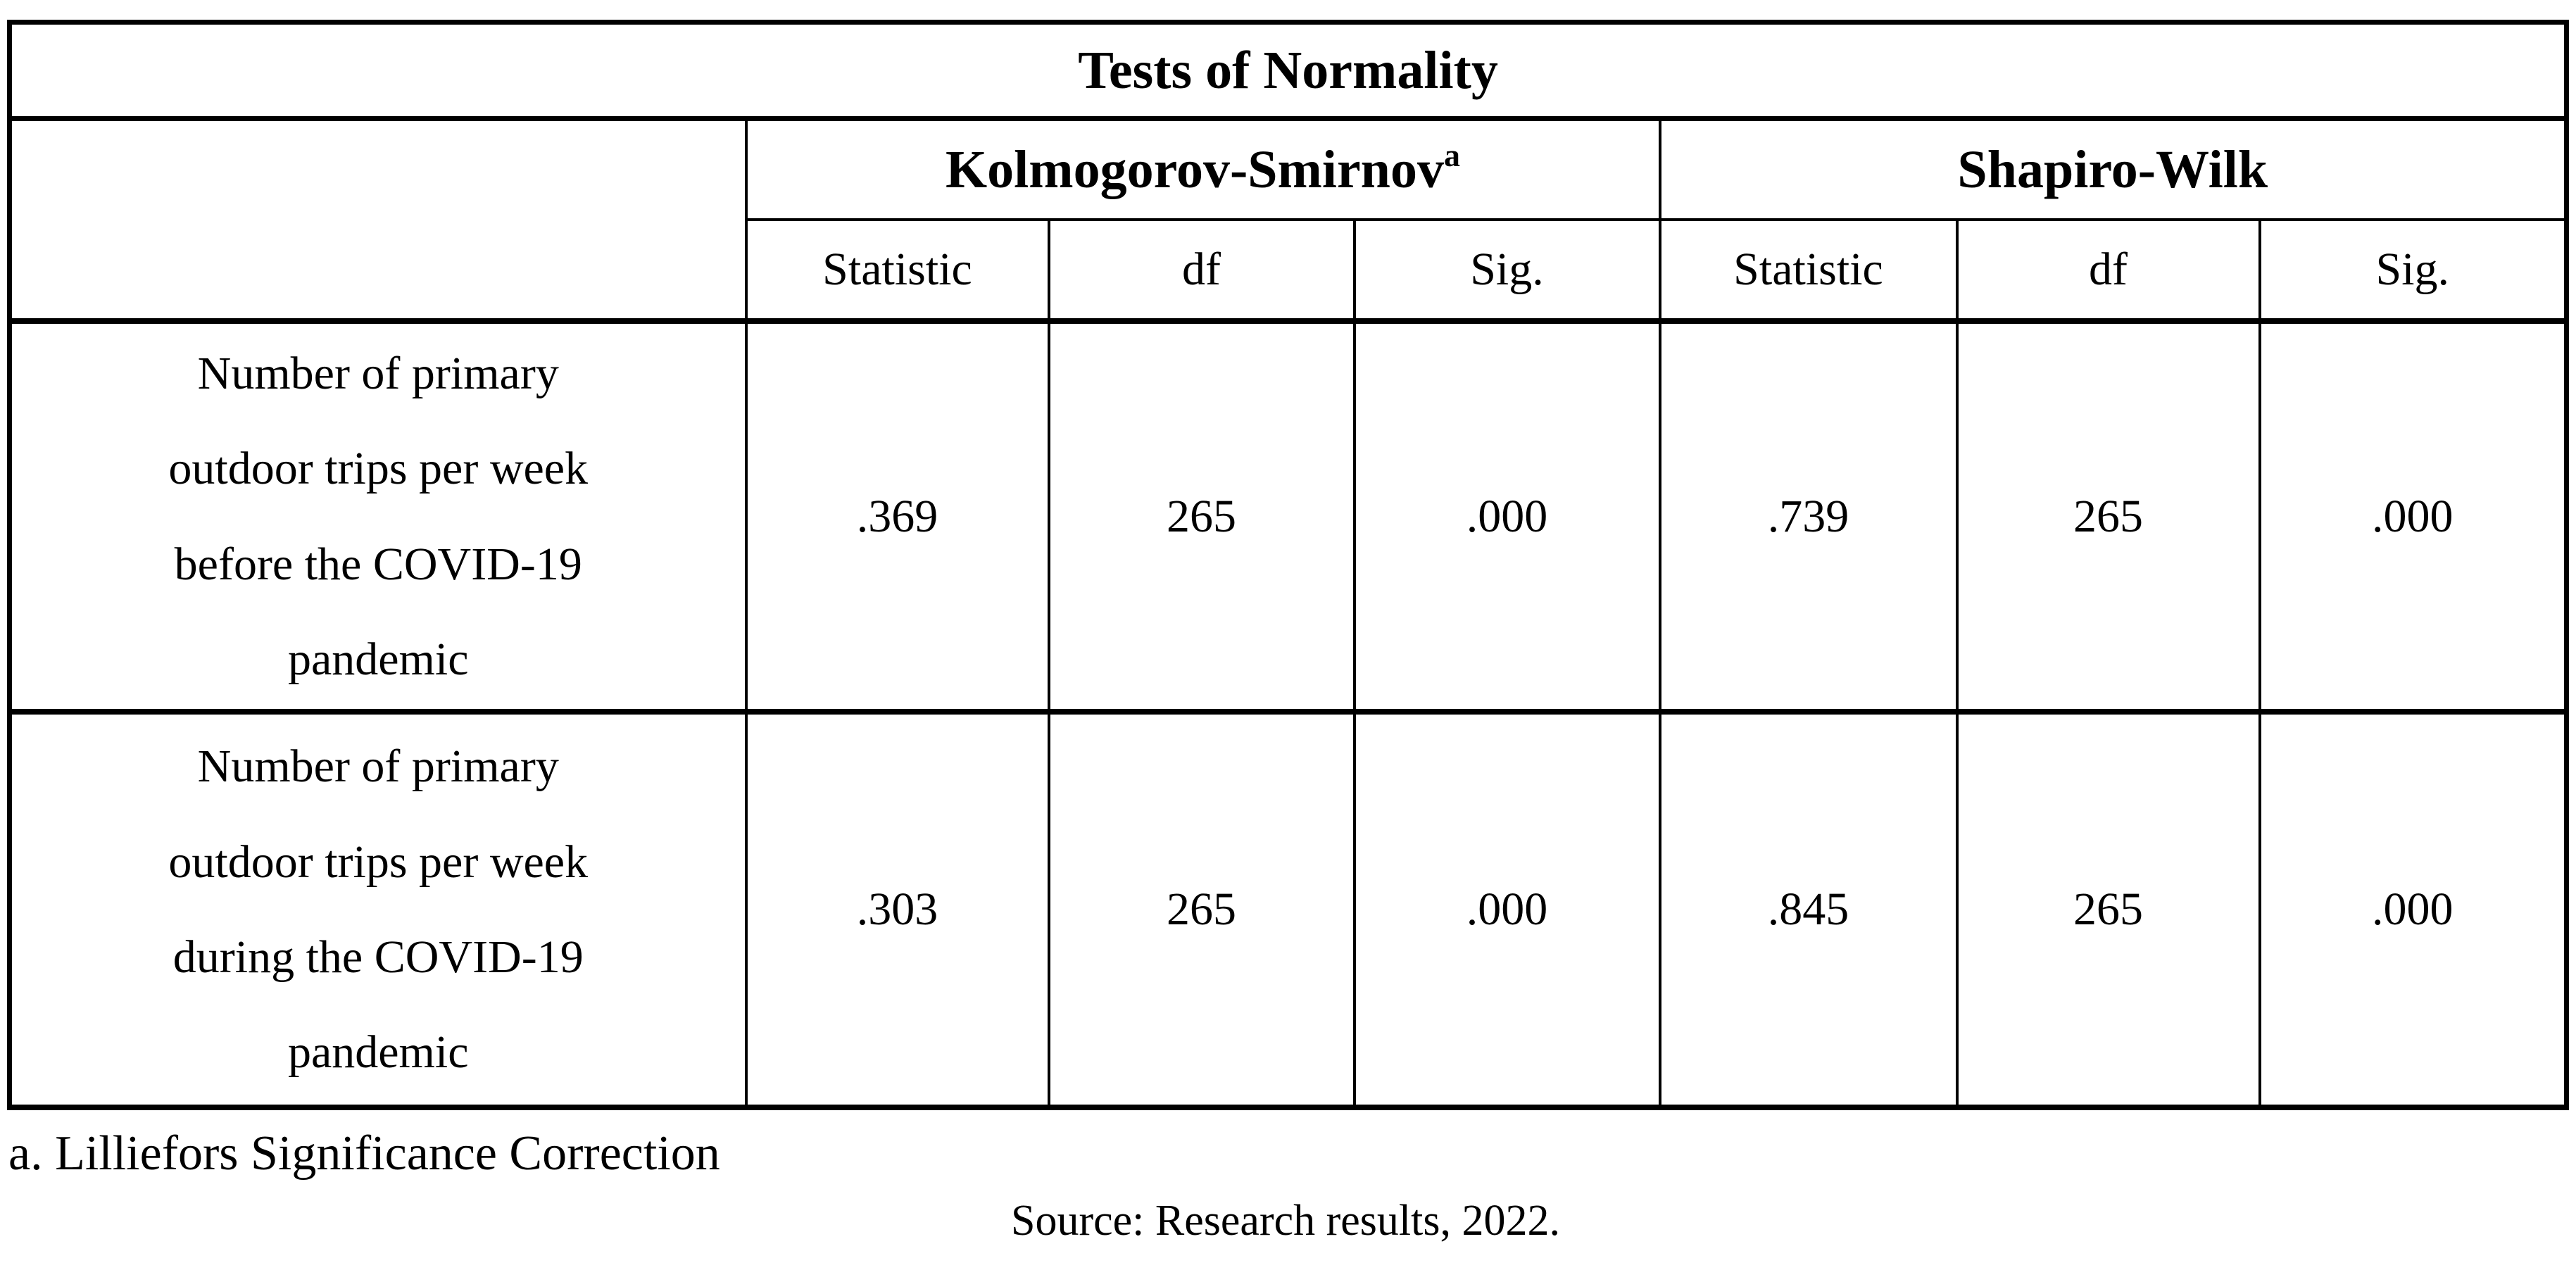 The image size is (2576, 1270). Describe the element at coordinates (364, 1153) in the screenshot. I see `footnote: a. Lilliefors Significance Correction` at that location.